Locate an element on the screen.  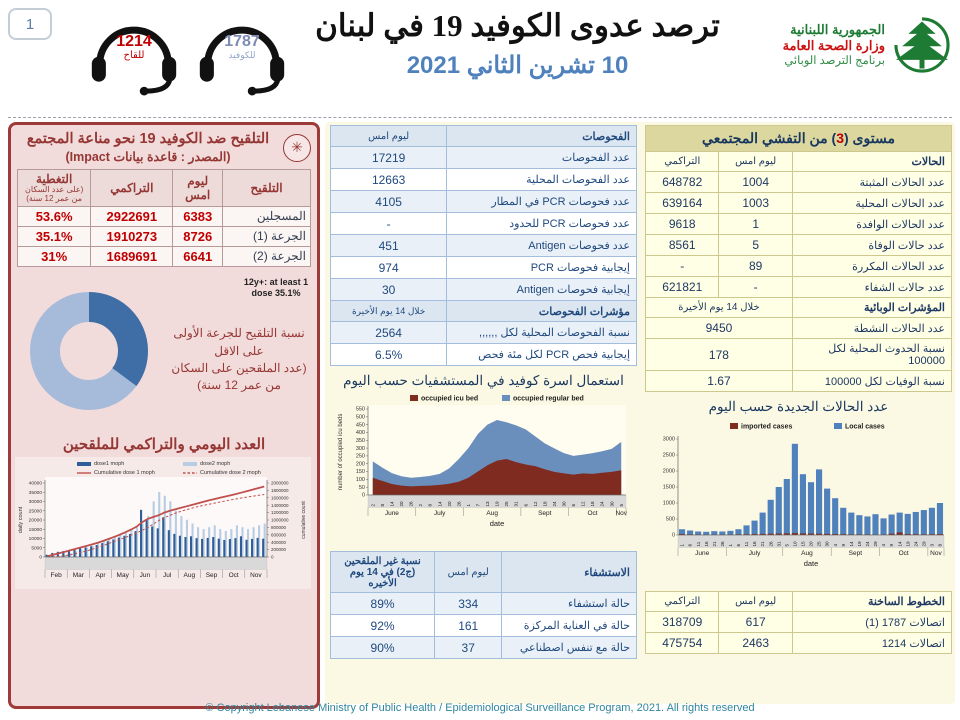
table-row: عدد الفحوصات المحلية 12663 is located at coordinates (483, 179).